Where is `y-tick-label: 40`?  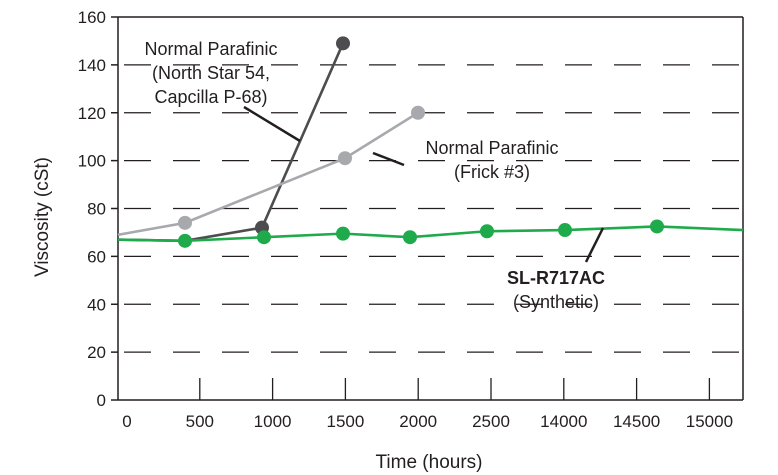
y-tick-label: 40 is located at coordinates (96, 304).